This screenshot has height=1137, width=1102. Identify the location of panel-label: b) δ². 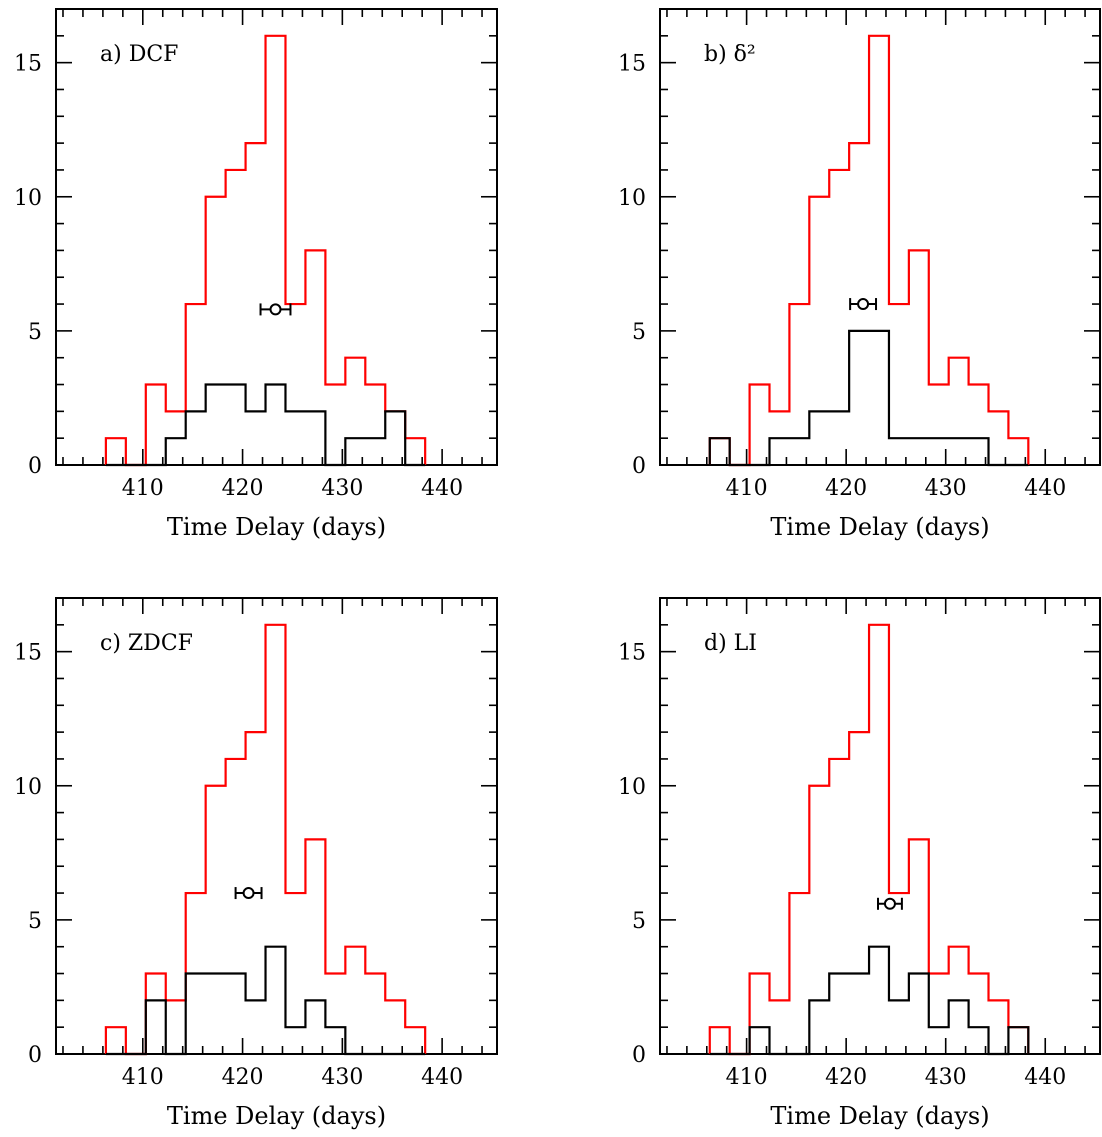
(730, 54).